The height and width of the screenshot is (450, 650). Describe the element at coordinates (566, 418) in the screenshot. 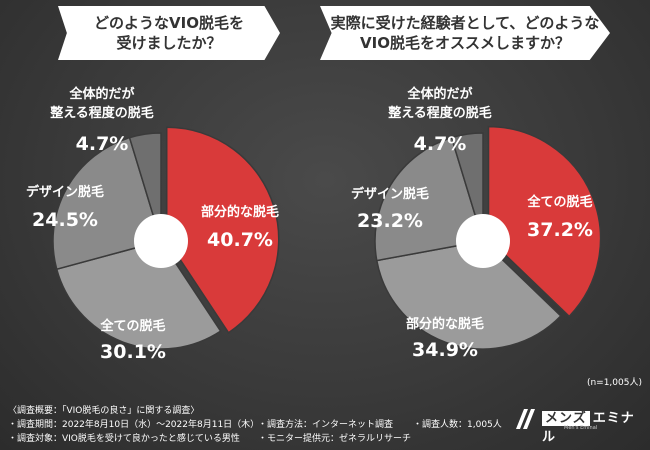

I see `brand-box: メンズ` at that location.